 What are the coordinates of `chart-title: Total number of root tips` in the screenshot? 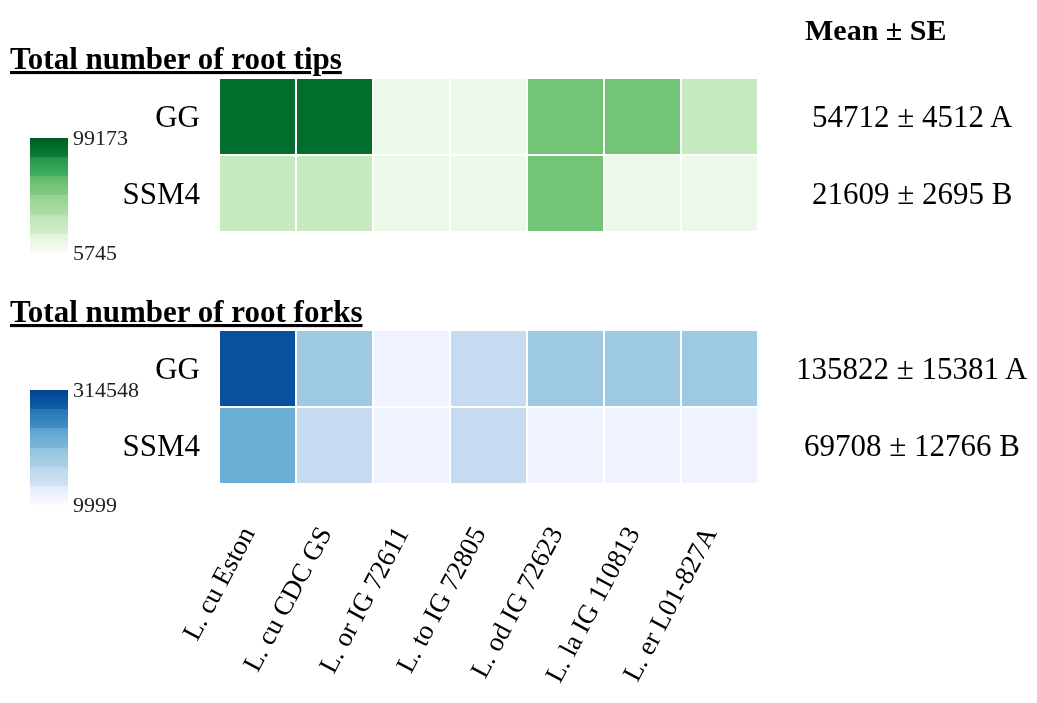 It's located at (176, 58).